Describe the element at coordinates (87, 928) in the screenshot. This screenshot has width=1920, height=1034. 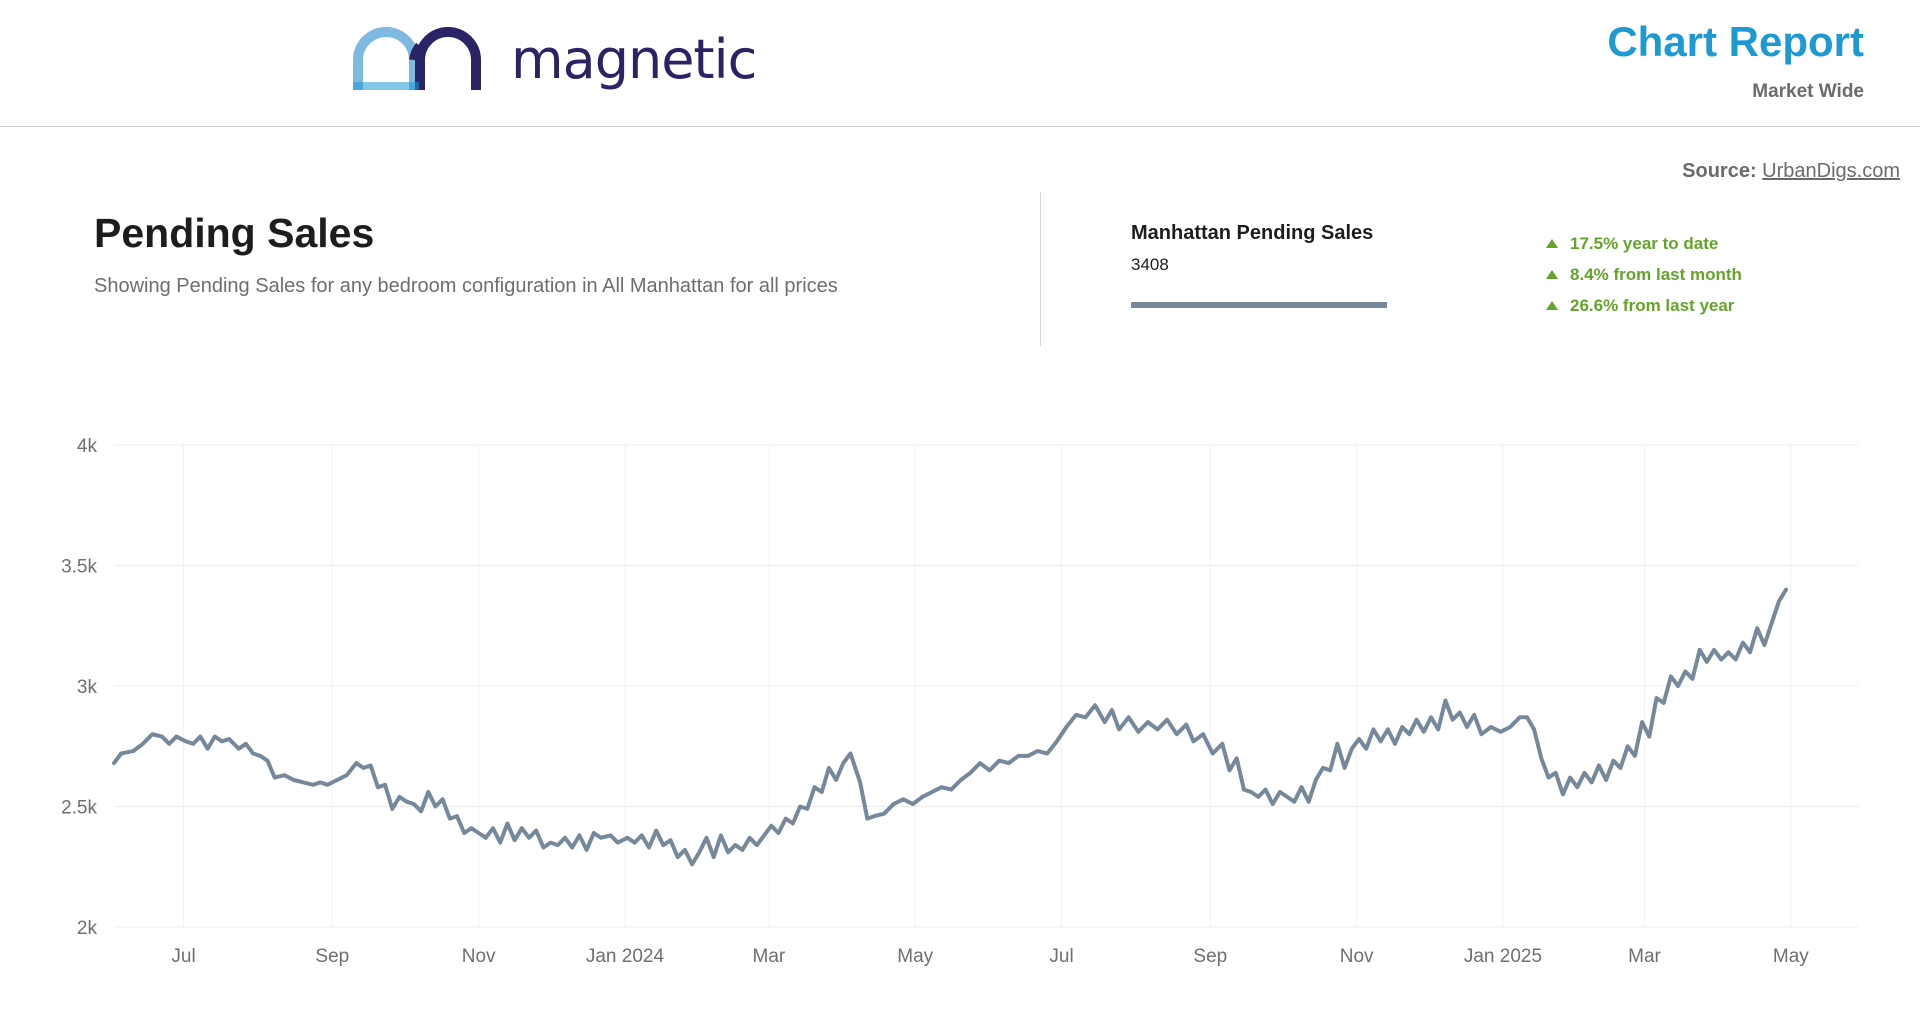
I see `y-tick-label: 2k` at that location.